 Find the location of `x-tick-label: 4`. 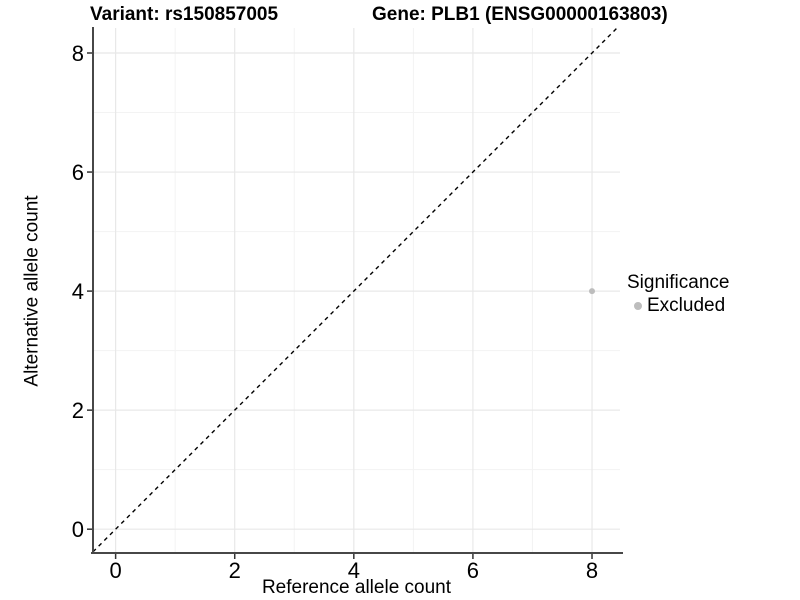

x-tick-label: 4 is located at coordinates (354, 570).